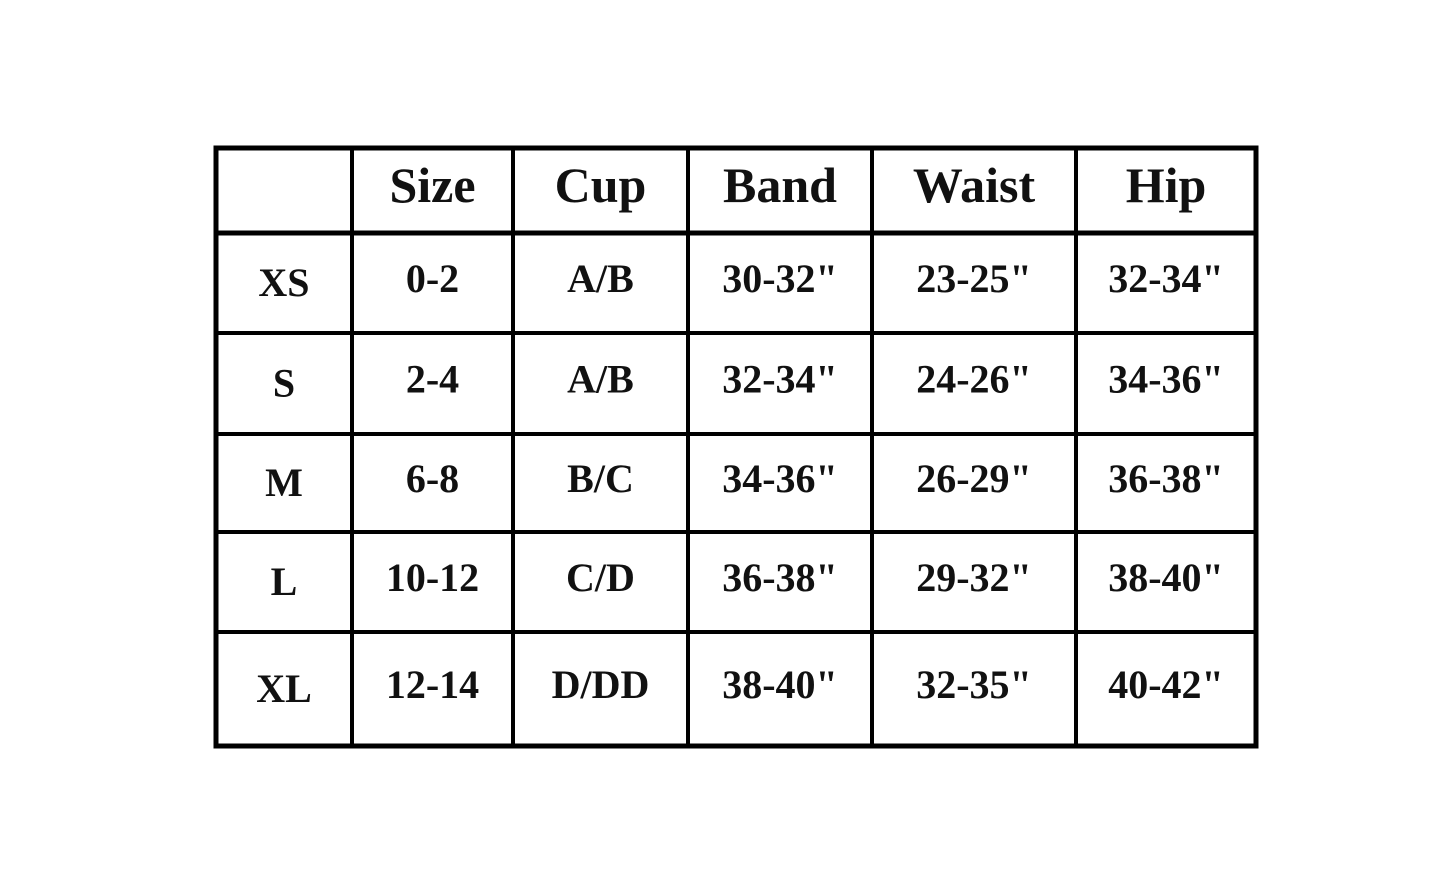  What do you see at coordinates (284, 383) in the screenshot?
I see `row-label: S` at bounding box center [284, 383].